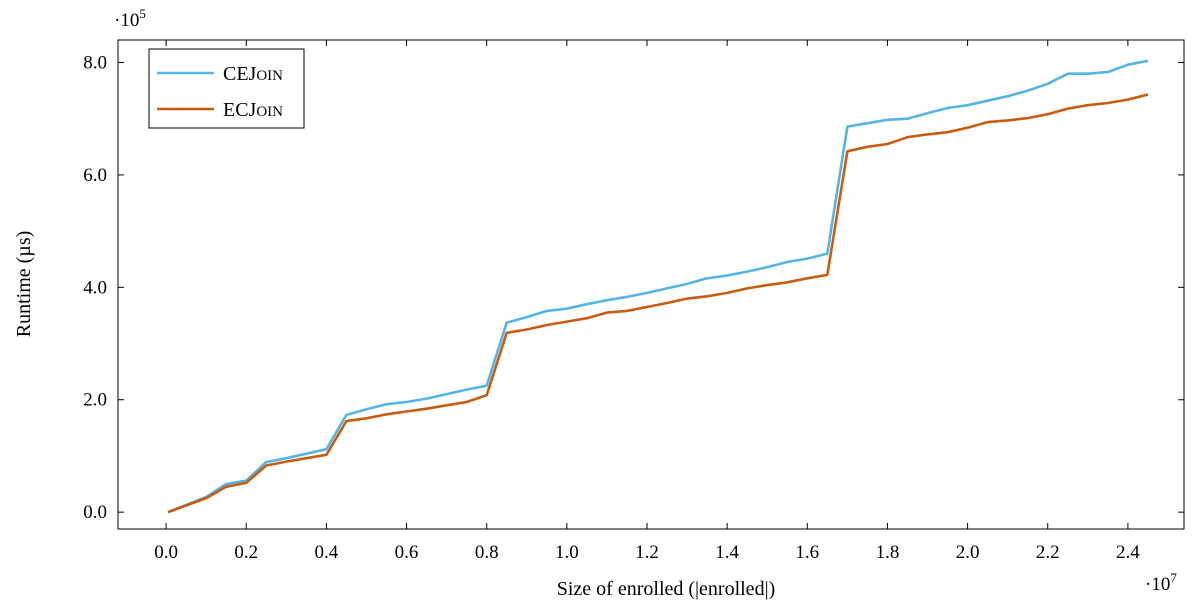  I want to click on x-tick-label: 2.4, so click(1128, 552).